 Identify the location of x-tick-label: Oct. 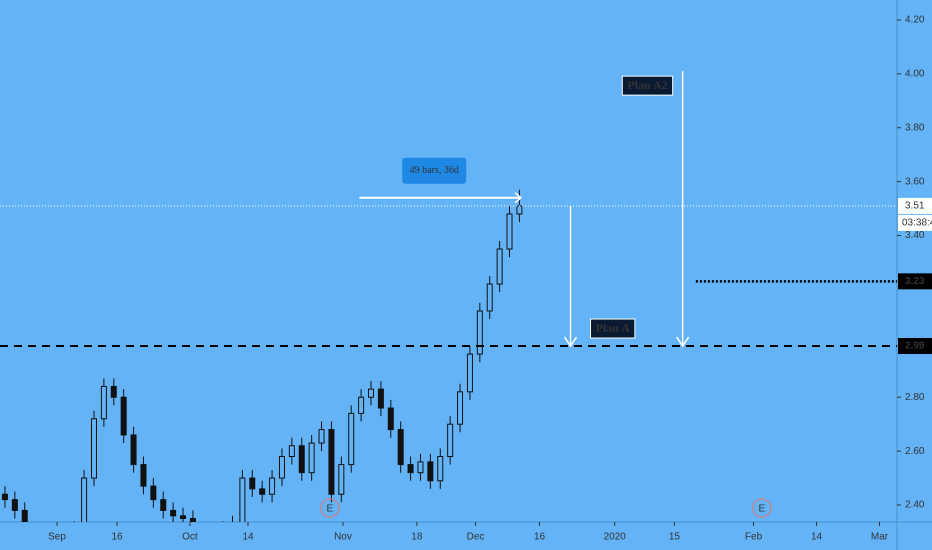
(190, 537).